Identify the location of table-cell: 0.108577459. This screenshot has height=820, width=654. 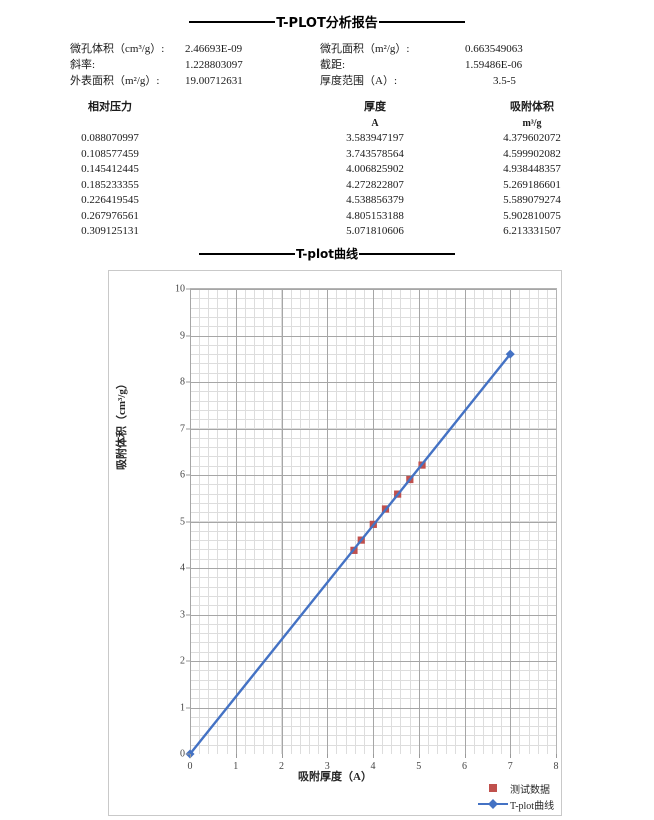
(110, 153).